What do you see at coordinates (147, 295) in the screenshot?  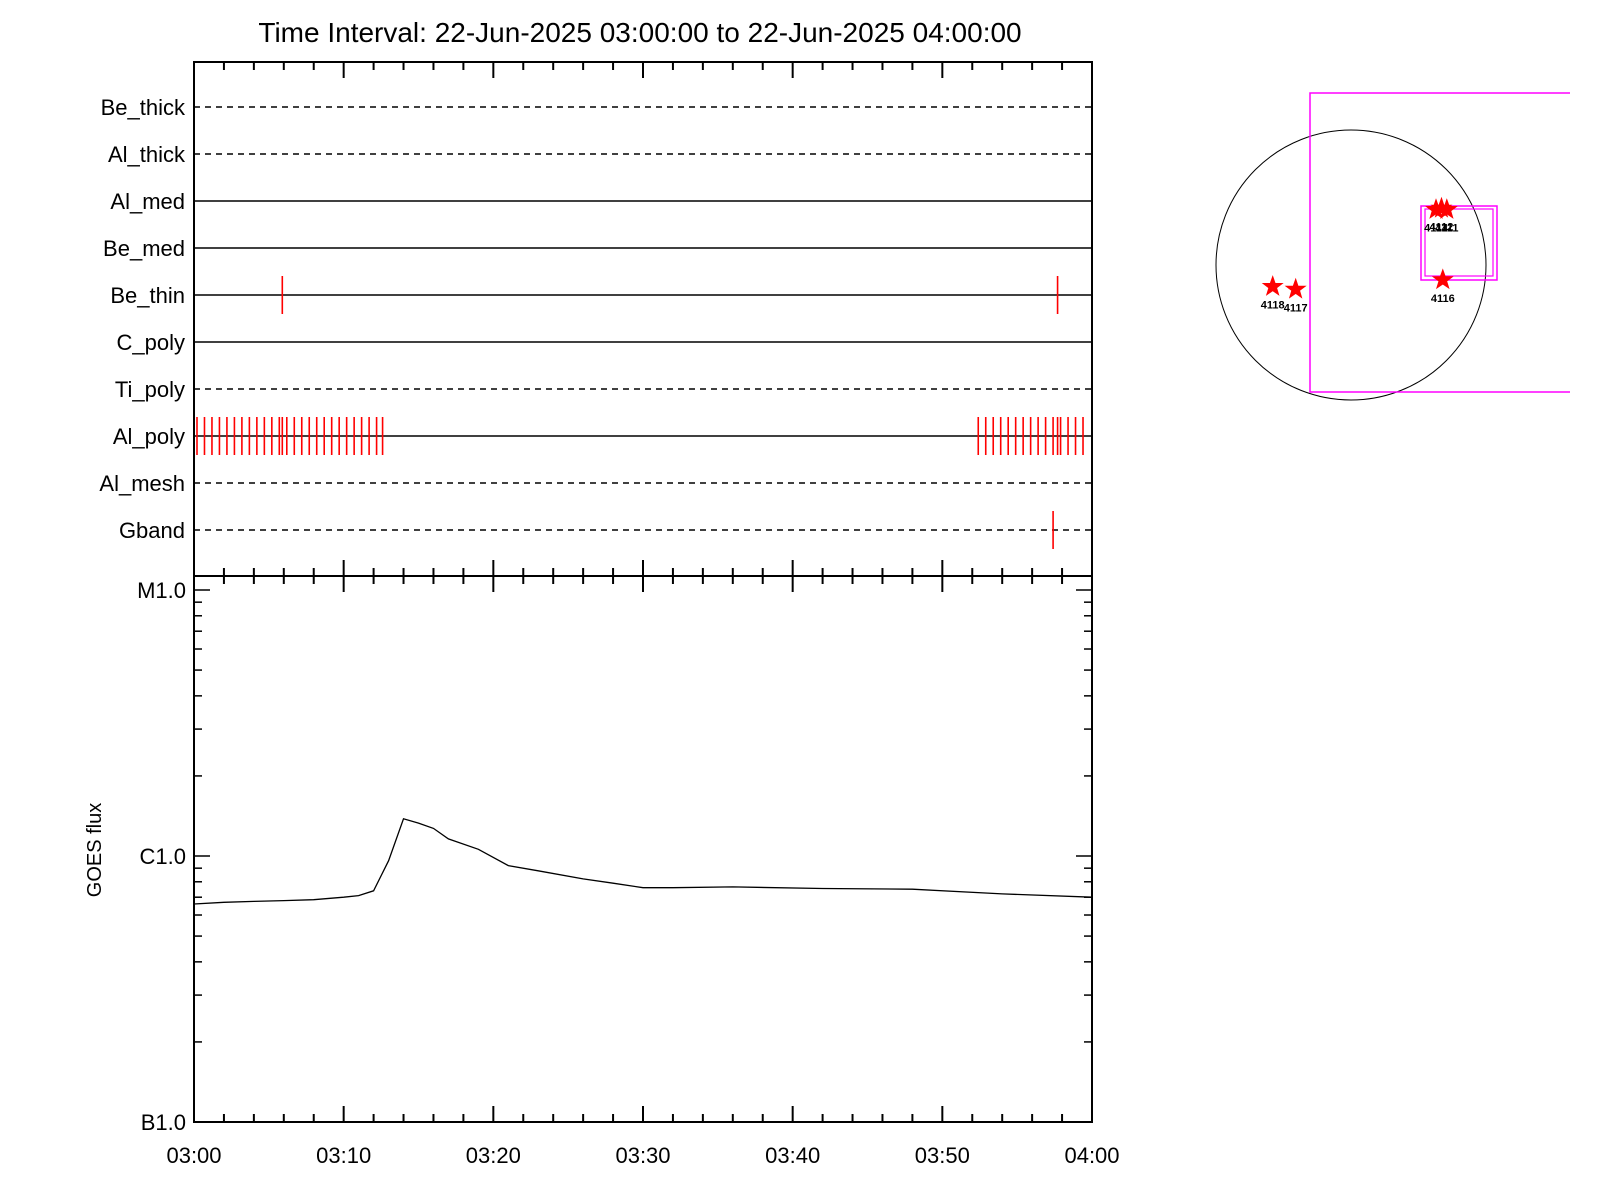 I see `channel-label: Be_thin` at bounding box center [147, 295].